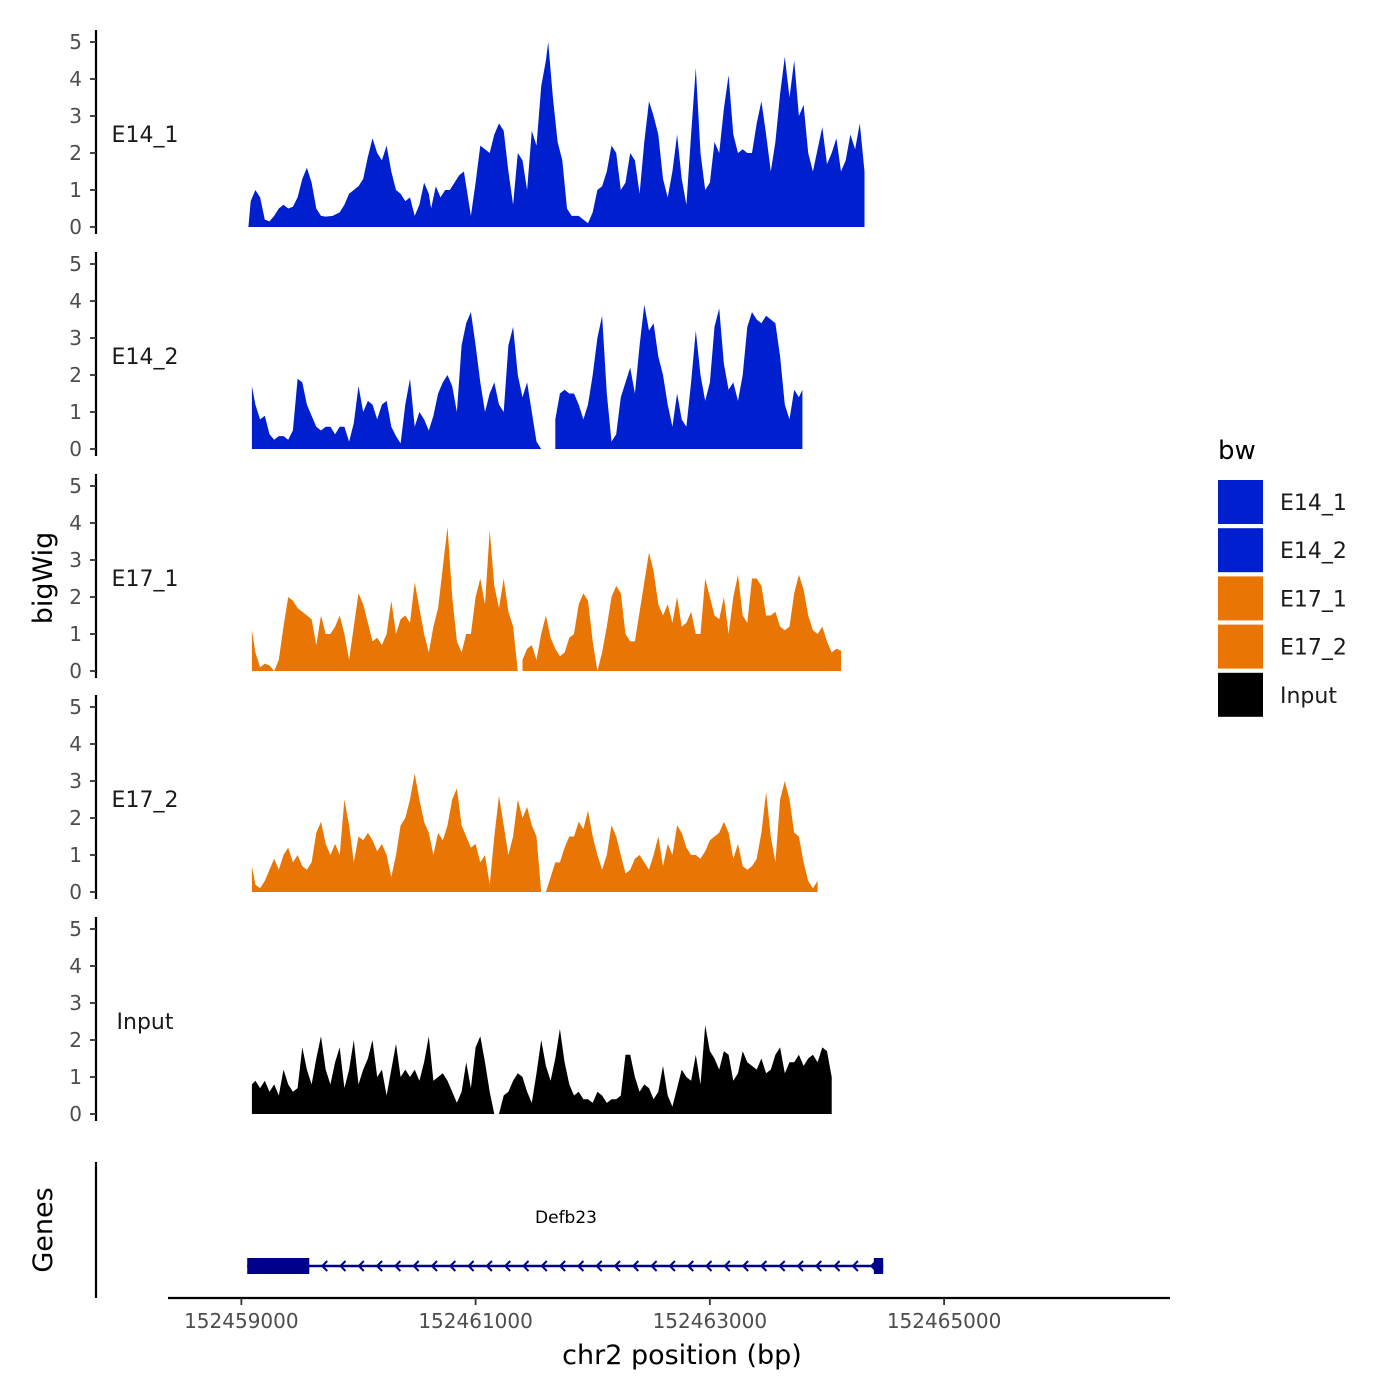 This screenshot has height=1400, width=1400. Describe the element at coordinates (1313, 648) in the screenshot. I see `legend-label: E17_2` at that location.